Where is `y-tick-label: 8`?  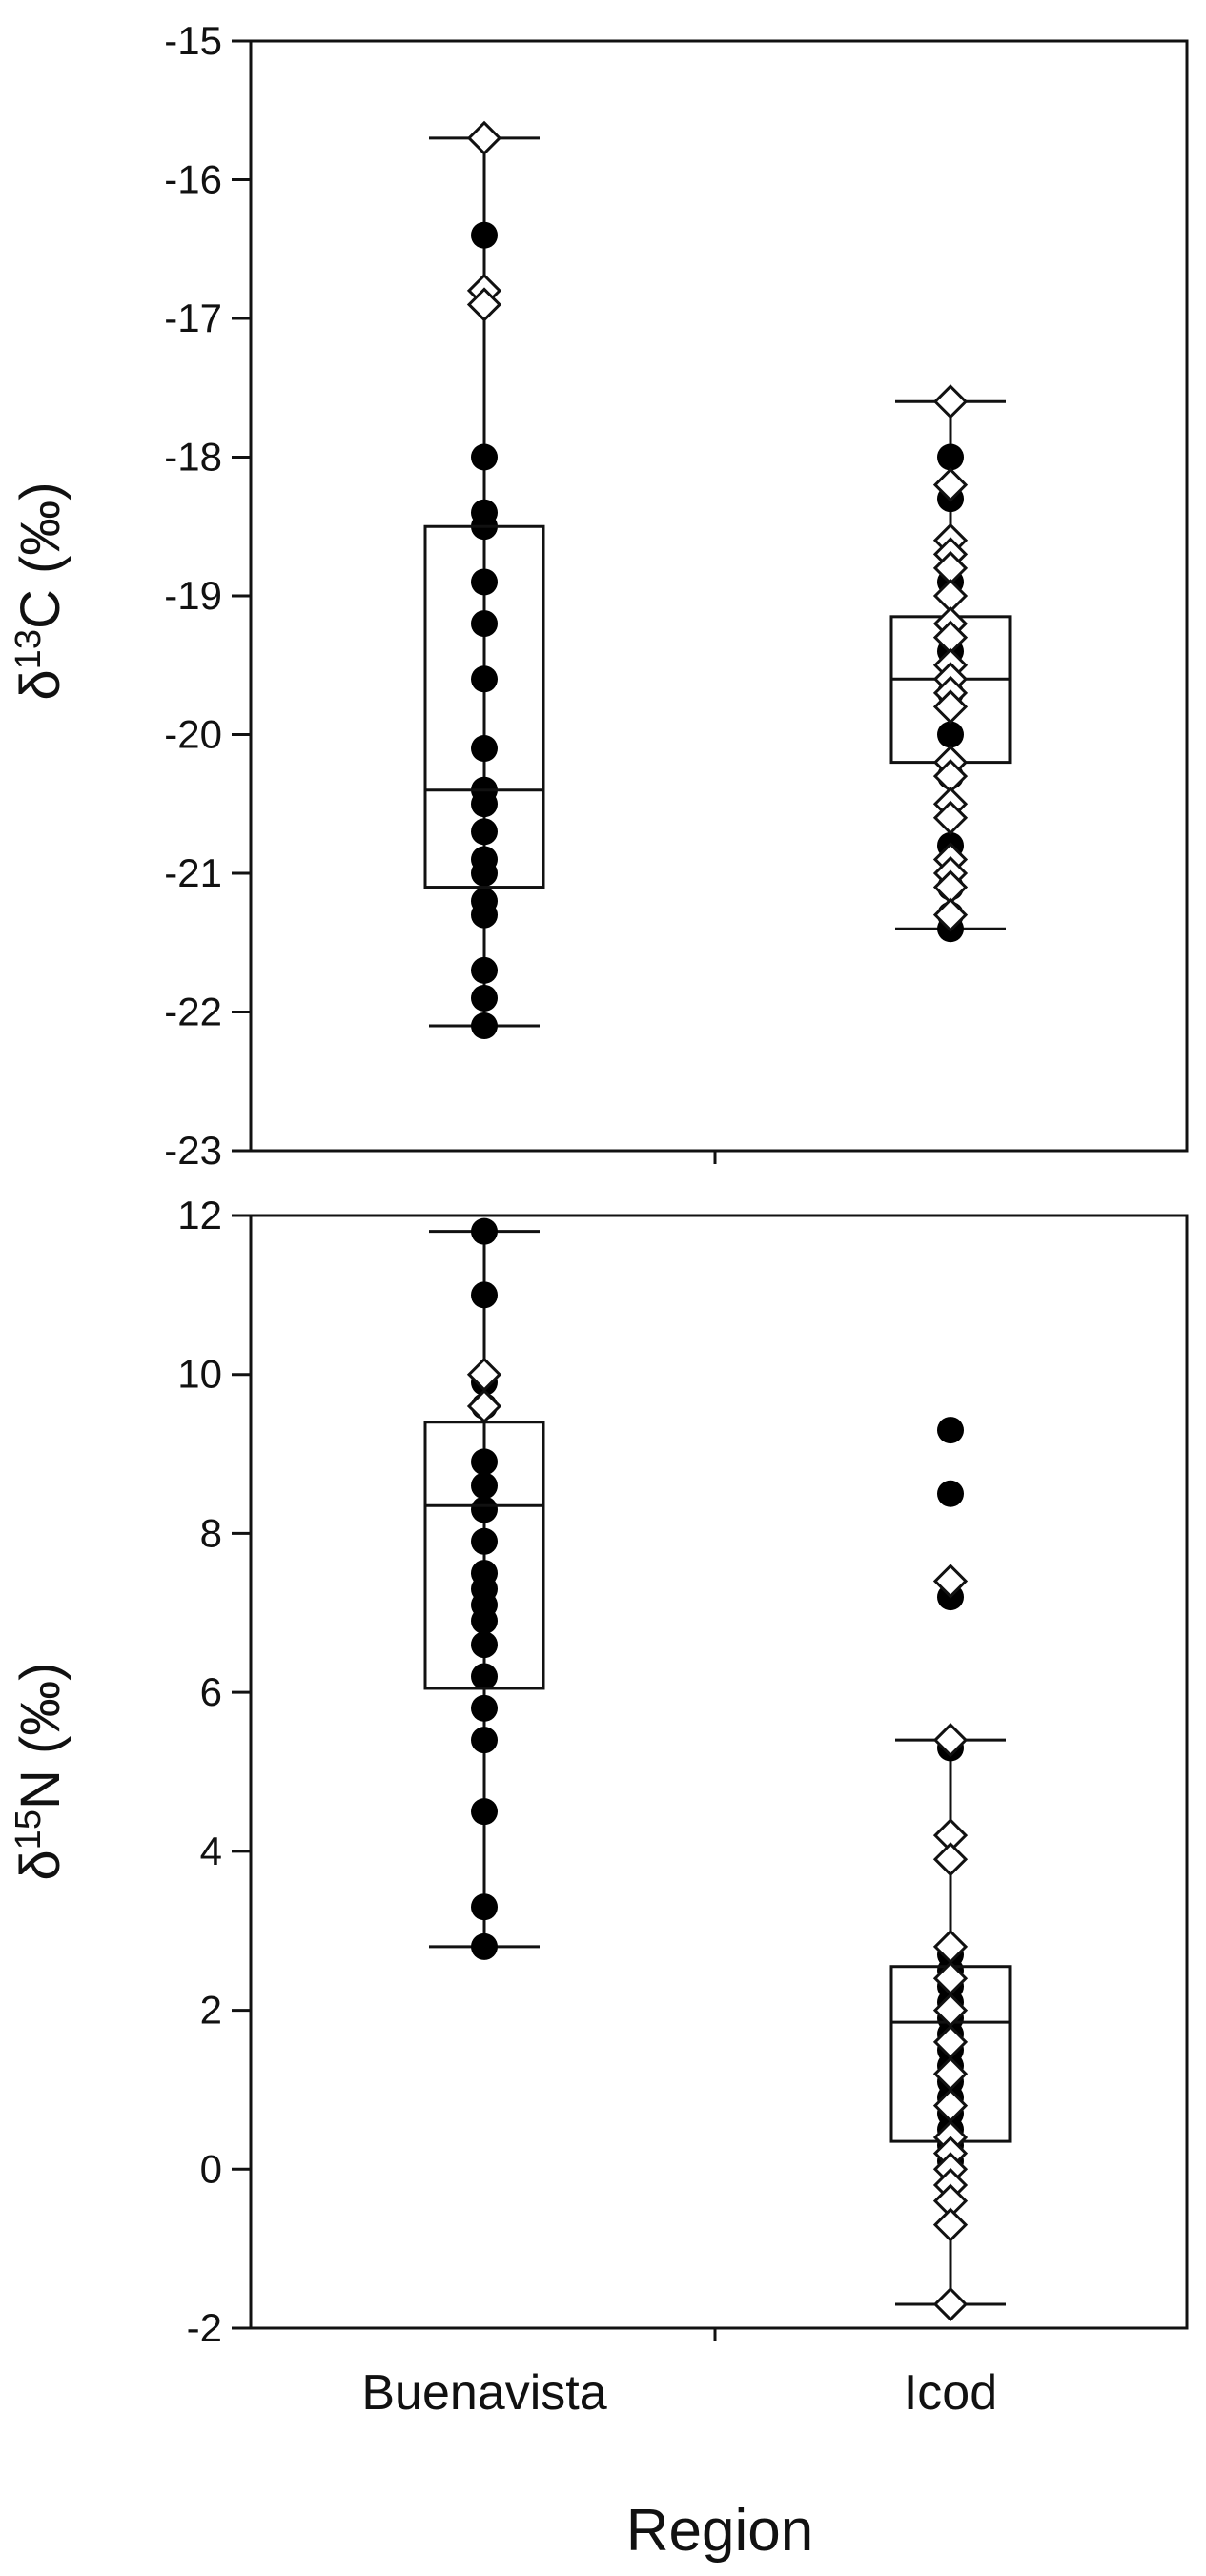 y-tick-label: 8 is located at coordinates (211, 1532).